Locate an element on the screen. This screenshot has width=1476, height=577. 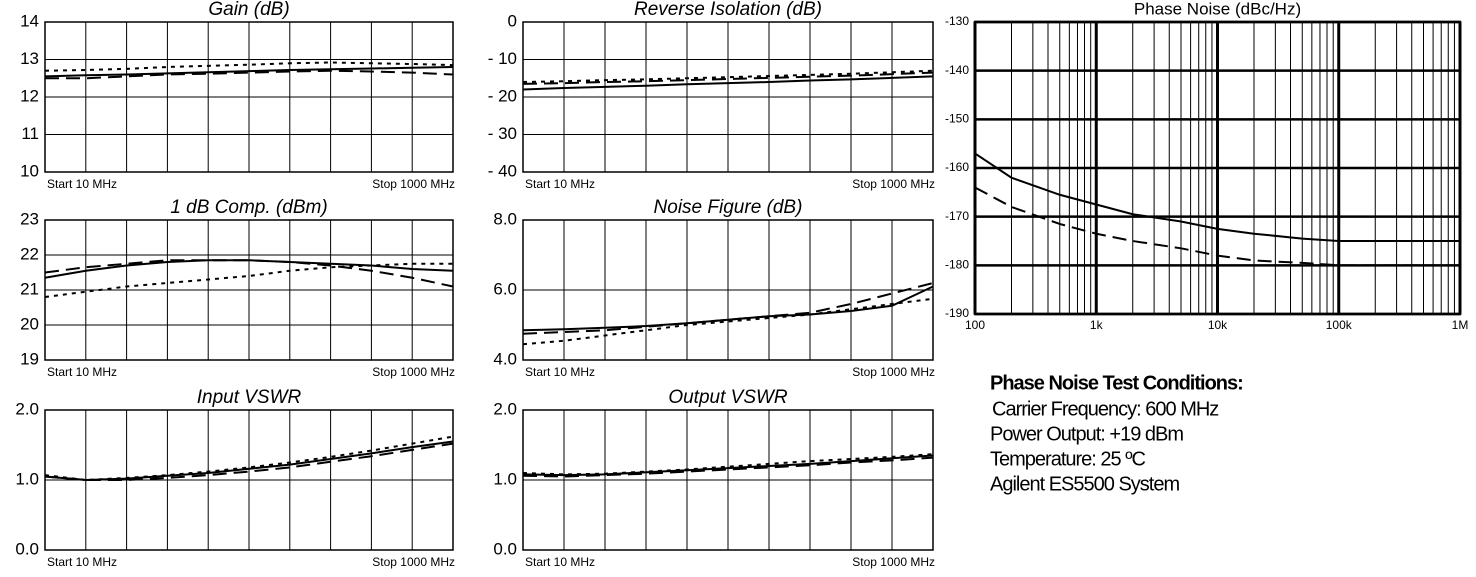
y-tick-label: 12 is located at coordinates (29, 95).